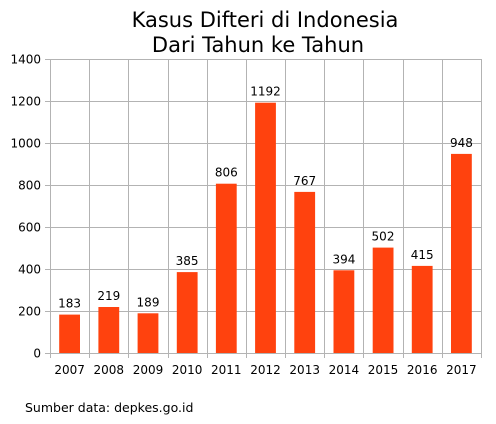 Image resolution: width=496 pixels, height=424 pixels. What do you see at coordinates (109, 370) in the screenshot?
I see `x-tick-label: 2008` at bounding box center [109, 370].